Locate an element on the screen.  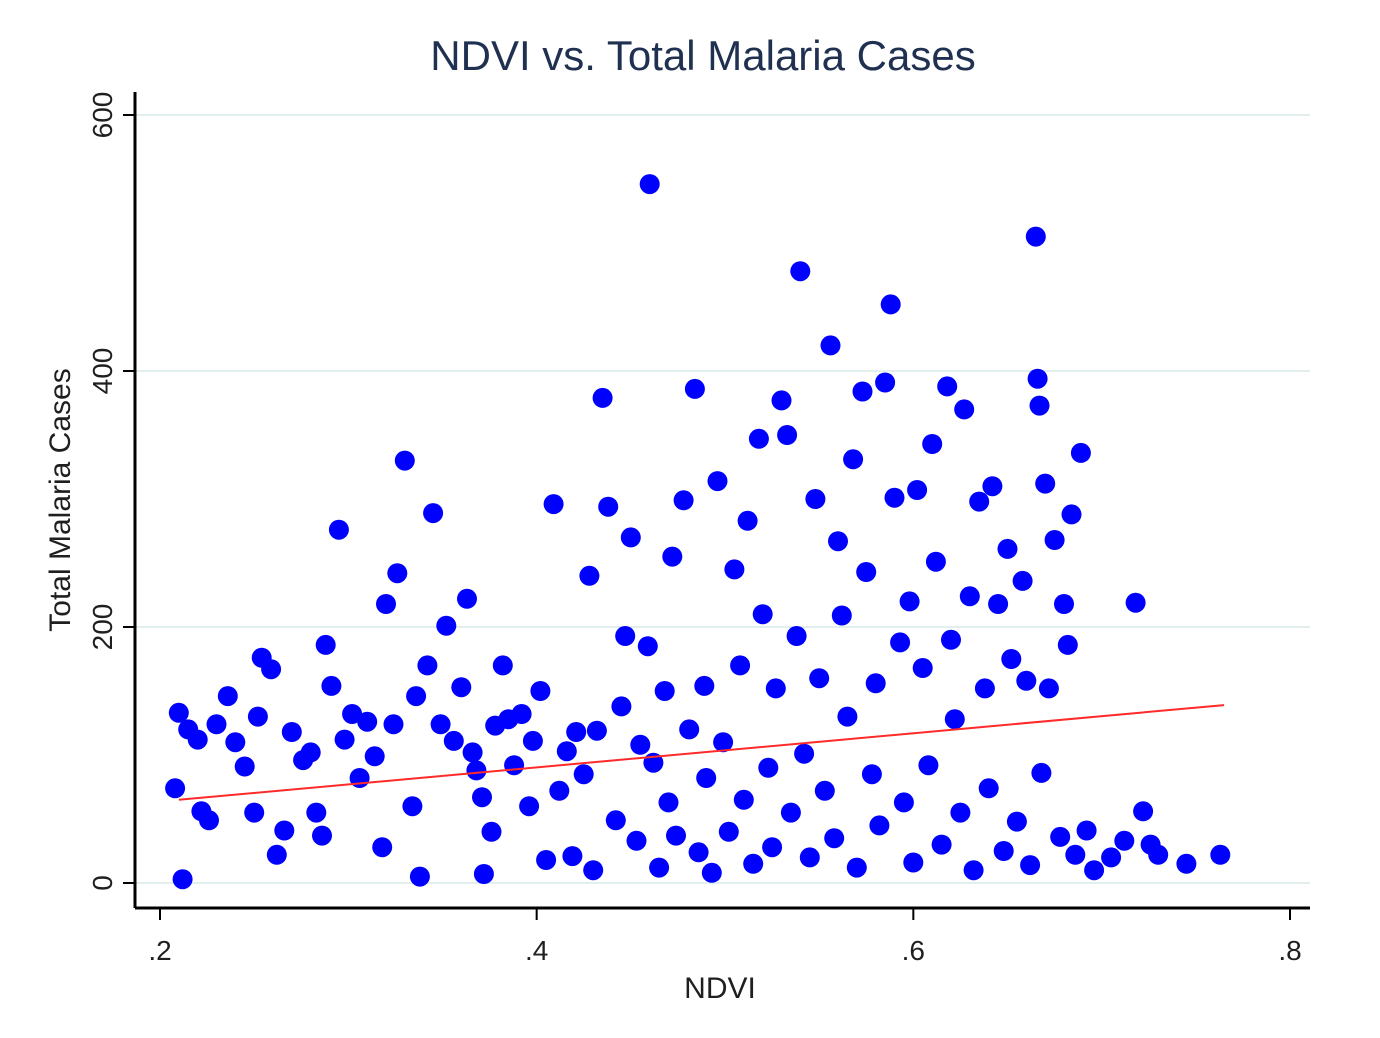
x-tick-label: .4 is located at coordinates (536, 950).